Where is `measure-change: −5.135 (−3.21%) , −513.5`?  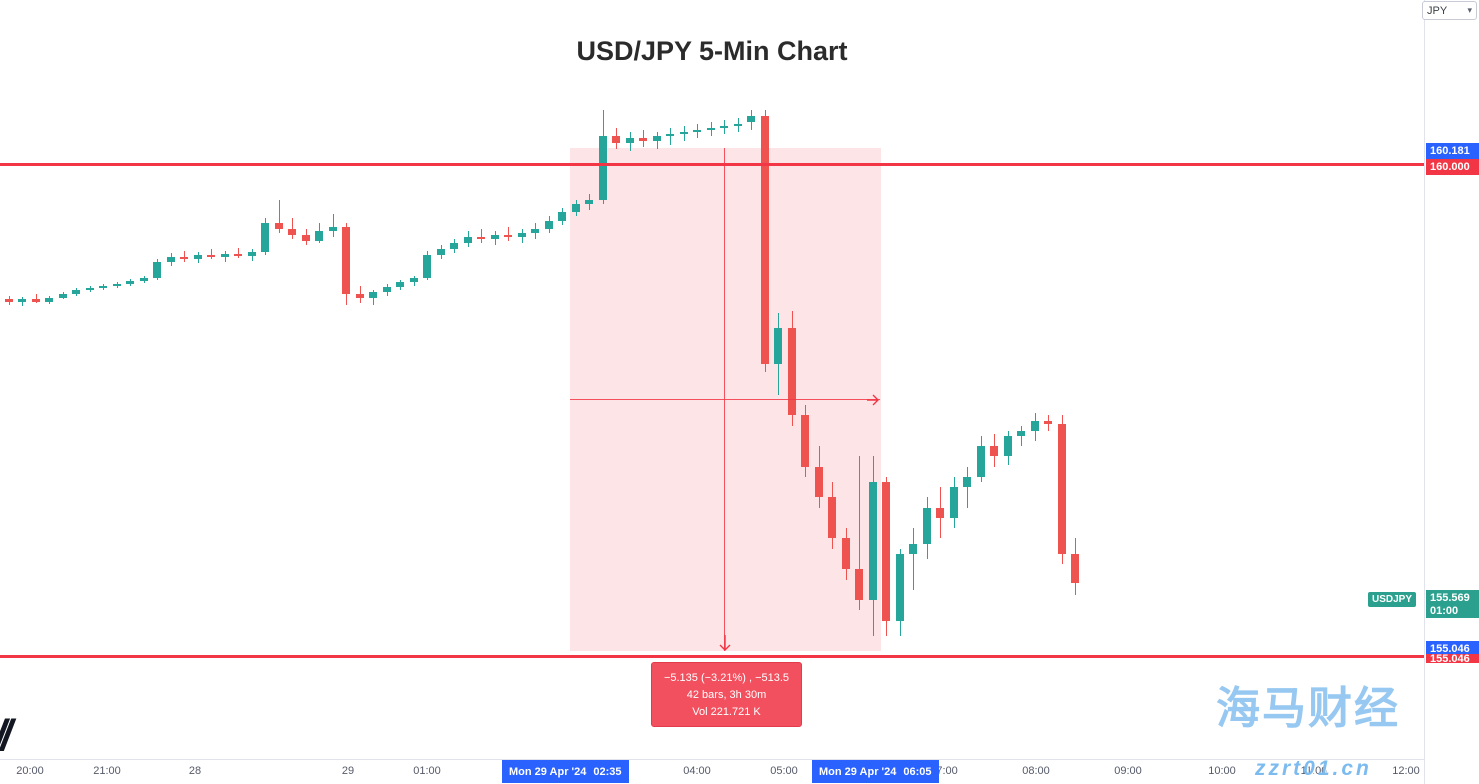
measure-change: −5.135 (−3.21%) , −513.5 is located at coordinates (726, 677).